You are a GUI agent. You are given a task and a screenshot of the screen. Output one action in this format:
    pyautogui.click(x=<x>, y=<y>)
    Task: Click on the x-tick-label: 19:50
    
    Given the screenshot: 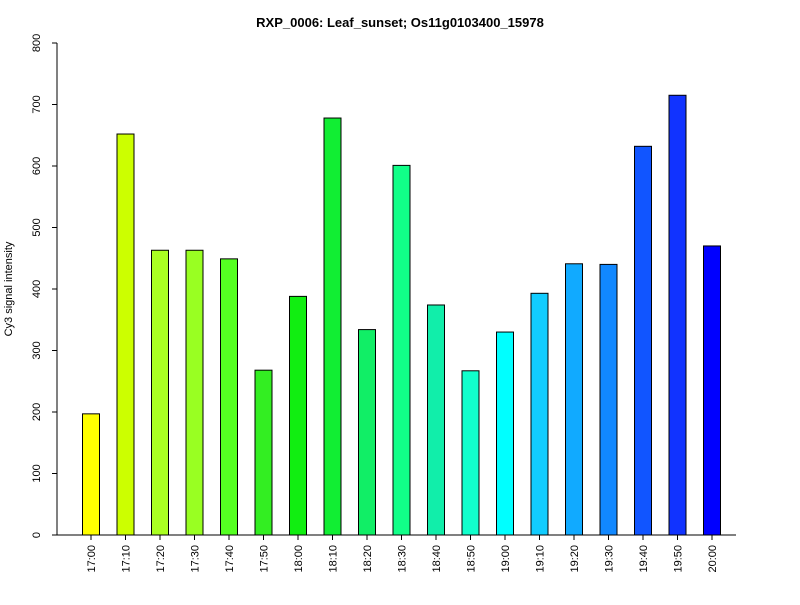 What is the action you would take?
    pyautogui.click(x=679, y=559)
    